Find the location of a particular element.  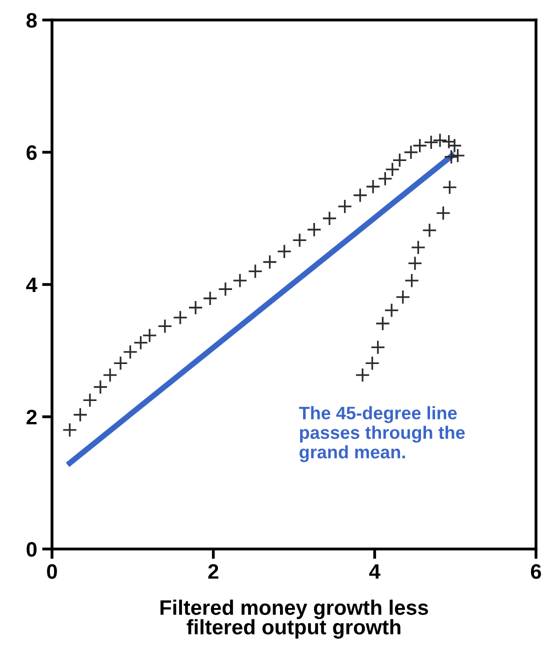

y-tick-label: 6 is located at coordinates (31, 152).